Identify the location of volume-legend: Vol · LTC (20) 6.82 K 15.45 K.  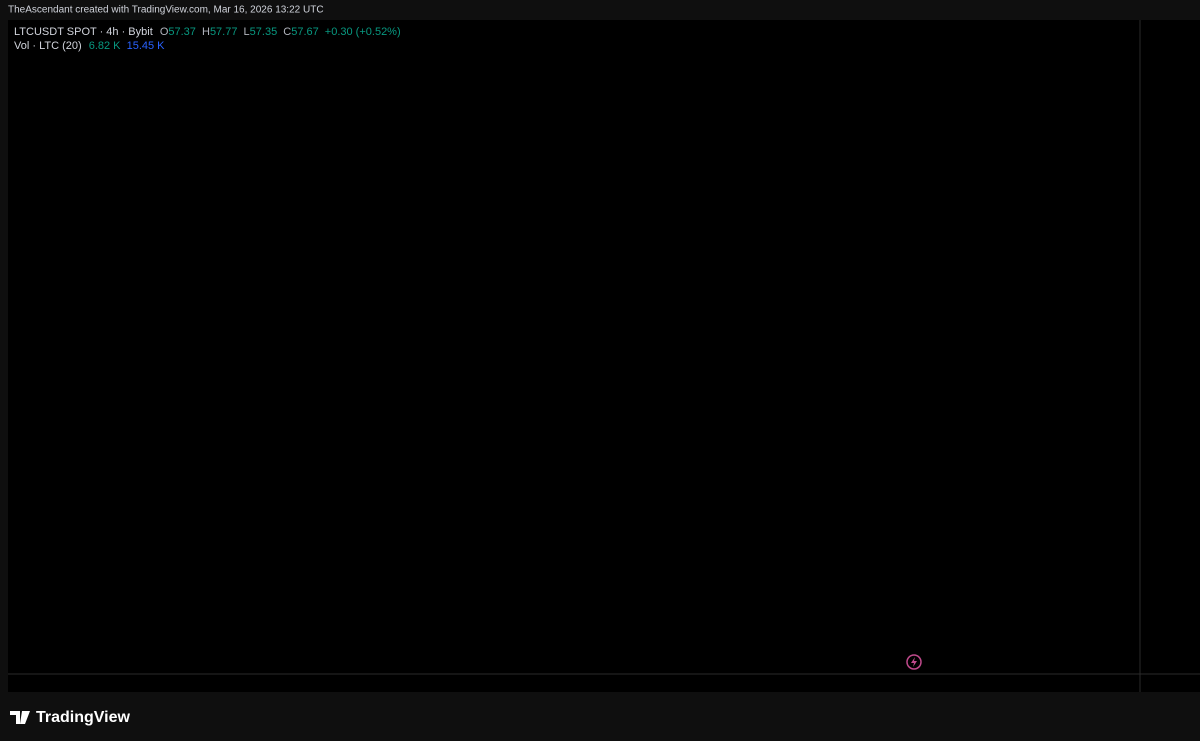
(89, 46).